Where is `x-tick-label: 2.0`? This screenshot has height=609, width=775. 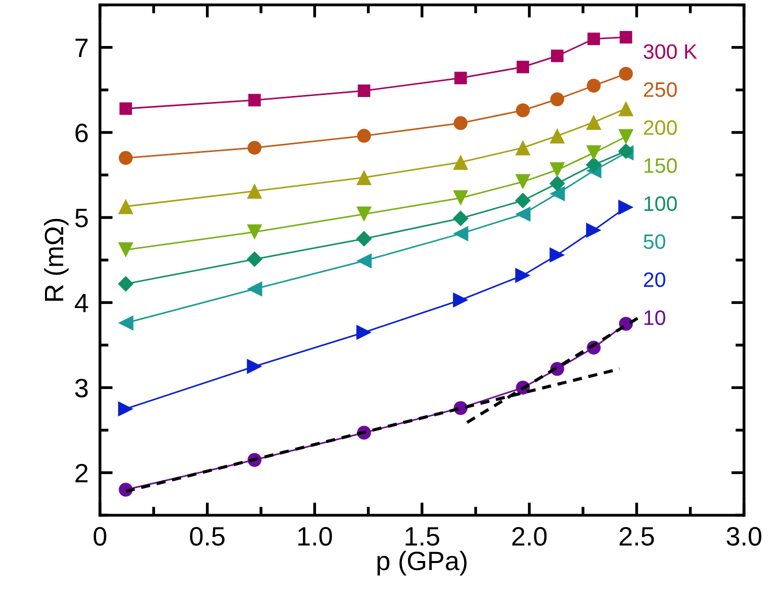
x-tick-label: 2.0 is located at coordinates (529, 536).